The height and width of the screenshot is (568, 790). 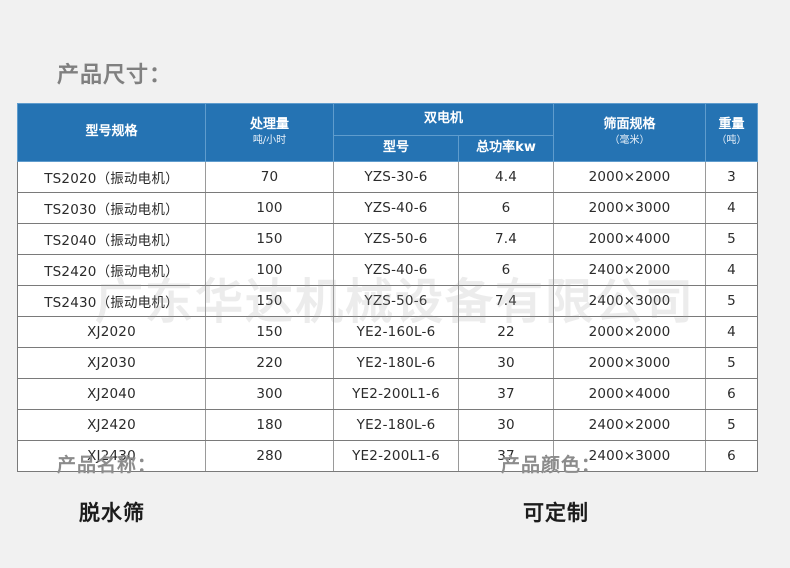 I want to click on product-color-label: 产品颜色：, so click(x=551, y=465).